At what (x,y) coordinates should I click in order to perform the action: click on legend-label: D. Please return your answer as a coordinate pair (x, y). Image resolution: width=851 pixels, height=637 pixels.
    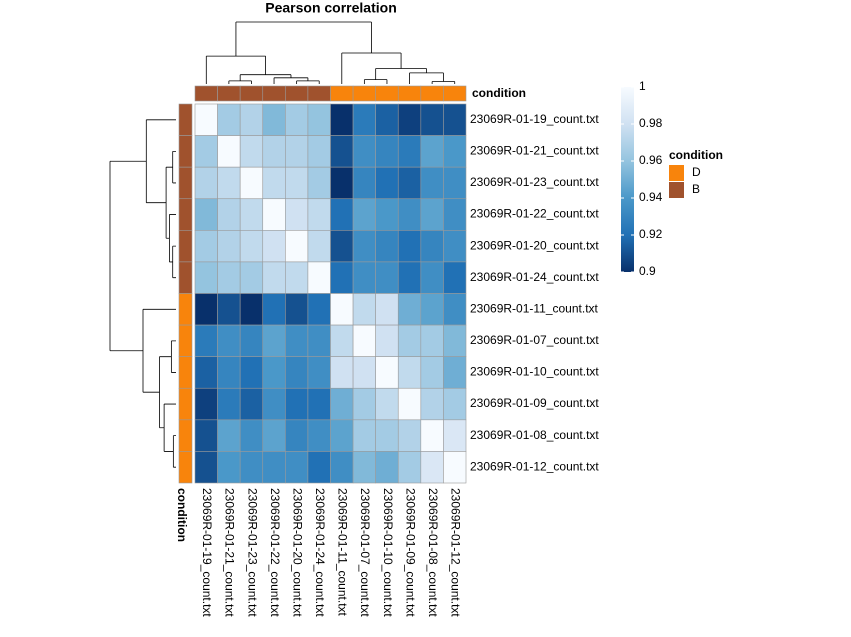
    Looking at the image, I should click on (696, 172).